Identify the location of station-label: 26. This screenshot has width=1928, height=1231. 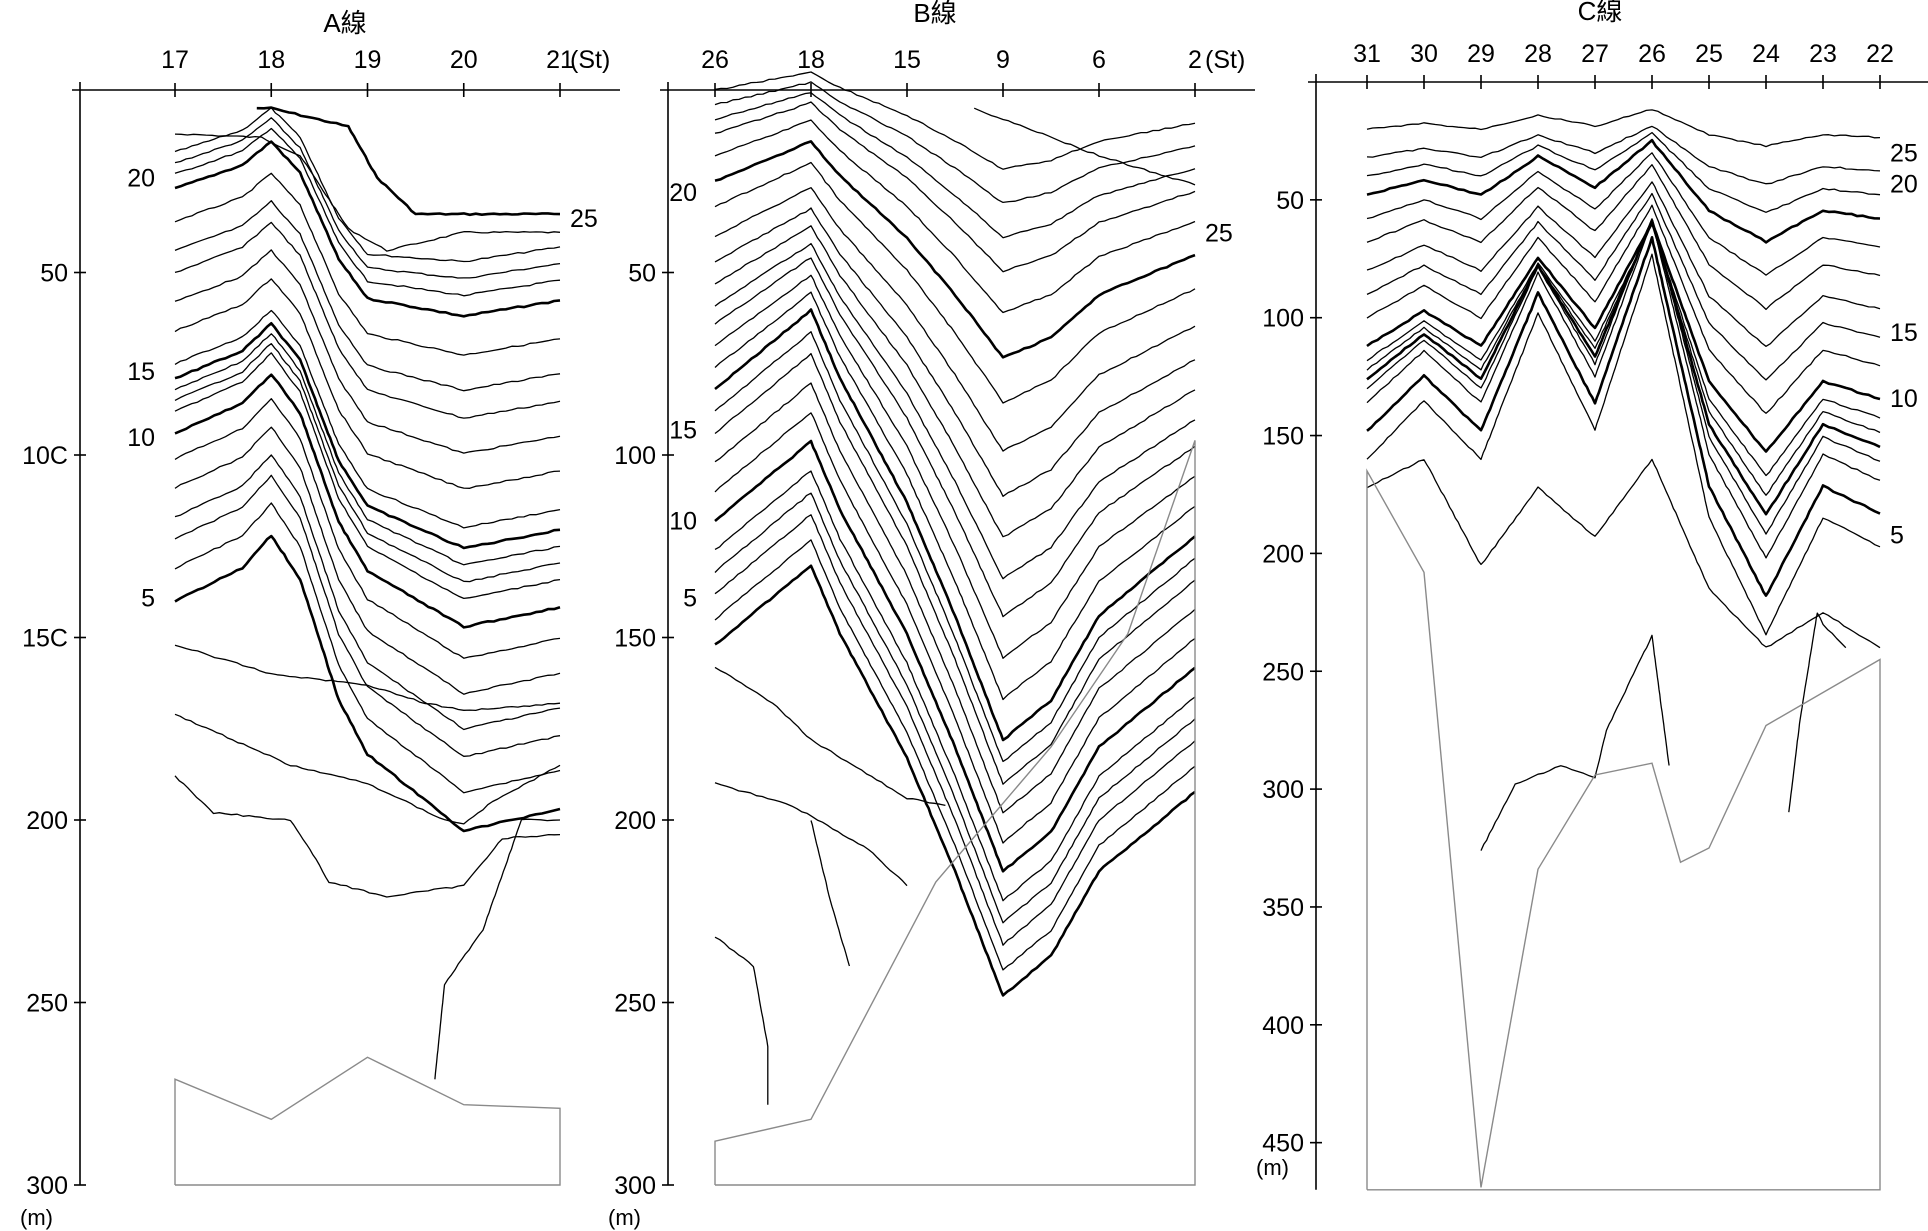
(715, 60).